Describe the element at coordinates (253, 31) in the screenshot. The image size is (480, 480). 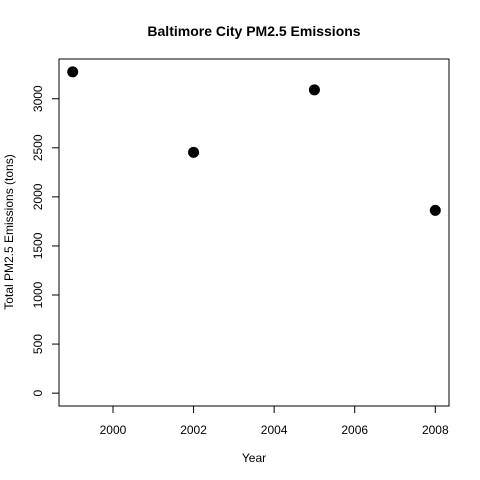
I see `chart-title: Baltimore City PM2.5 Emissions` at that location.